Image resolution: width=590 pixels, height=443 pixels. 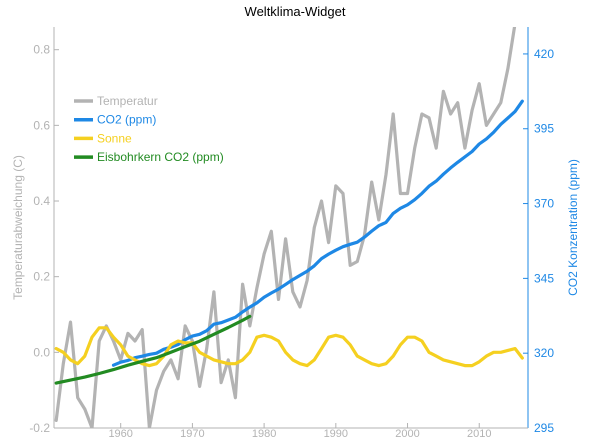 I want to click on x-tick-label: 1960, so click(x=120, y=434).